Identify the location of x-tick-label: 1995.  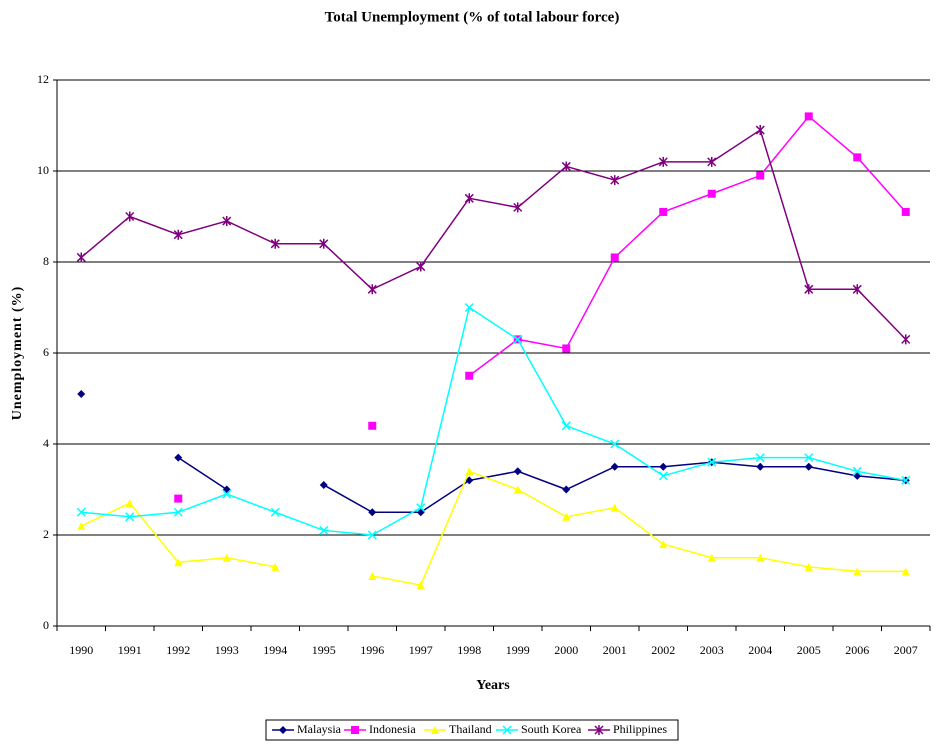
(324, 650).